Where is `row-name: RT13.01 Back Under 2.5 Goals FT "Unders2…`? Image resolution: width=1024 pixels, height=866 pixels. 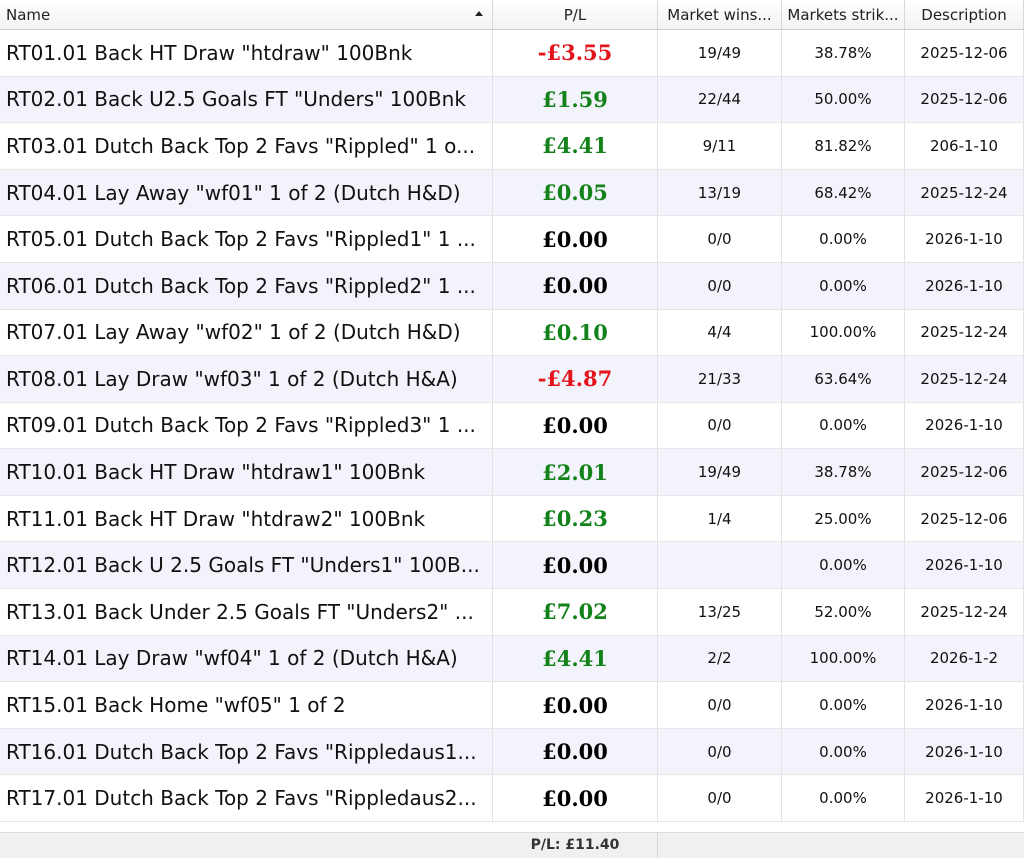 row-name: RT13.01 Back Under 2.5 Goals FT "Unders2… is located at coordinates (246, 612).